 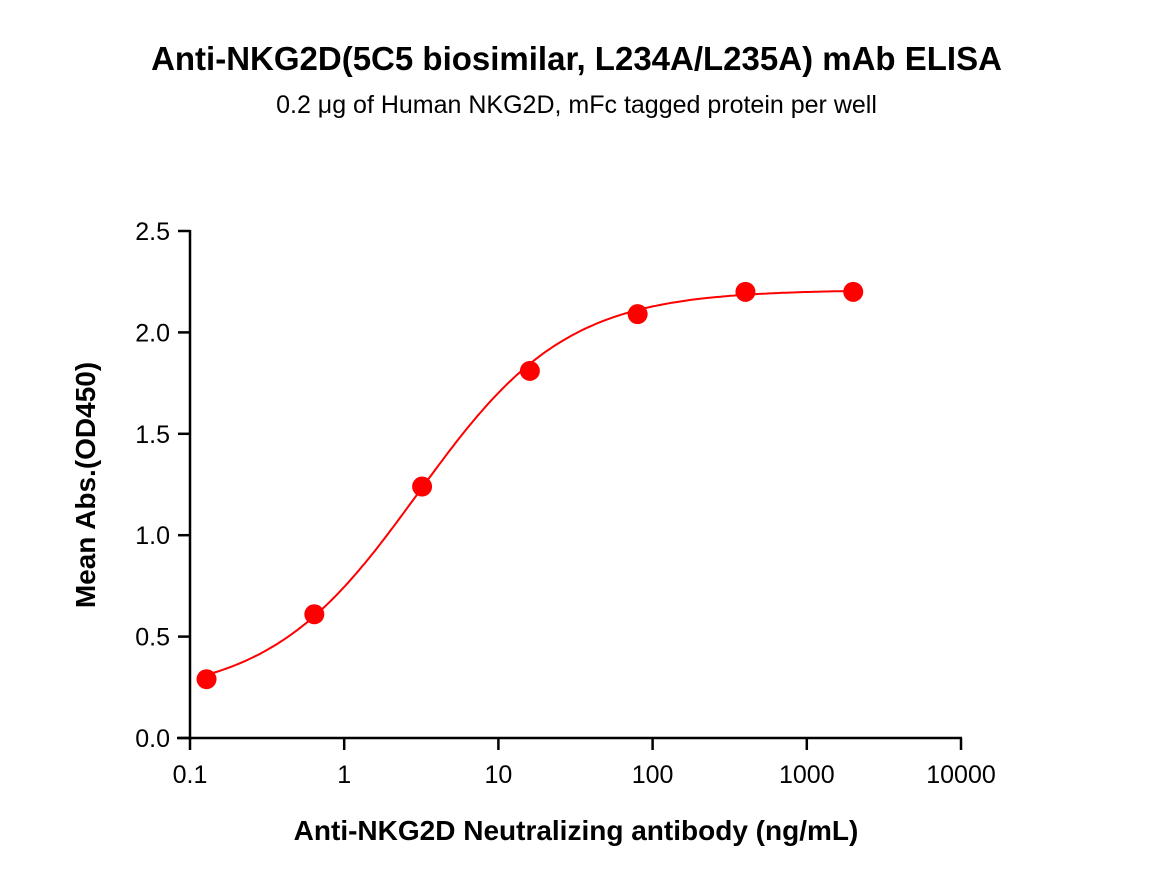 I want to click on x-axis-label: Anti-NKG2D Neutralizing antibody (ng/mL), so click(x=576, y=830).